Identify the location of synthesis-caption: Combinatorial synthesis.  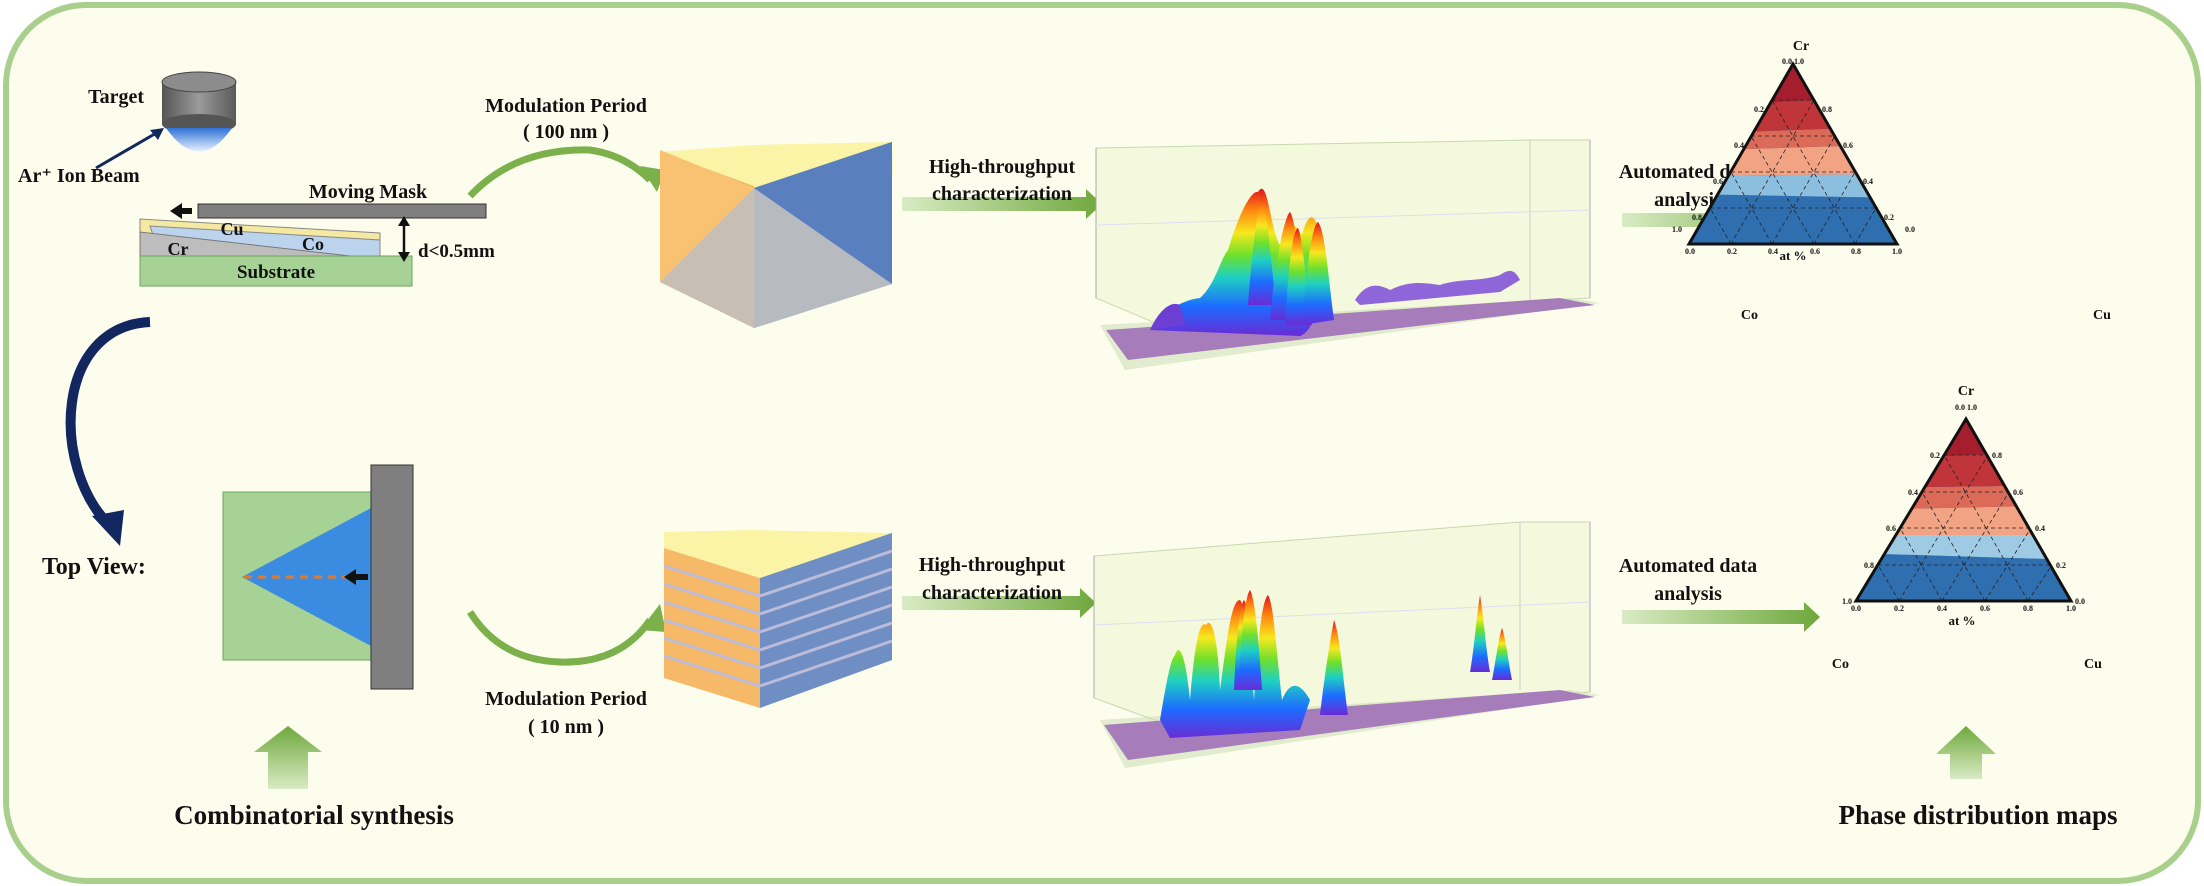
(314, 815).